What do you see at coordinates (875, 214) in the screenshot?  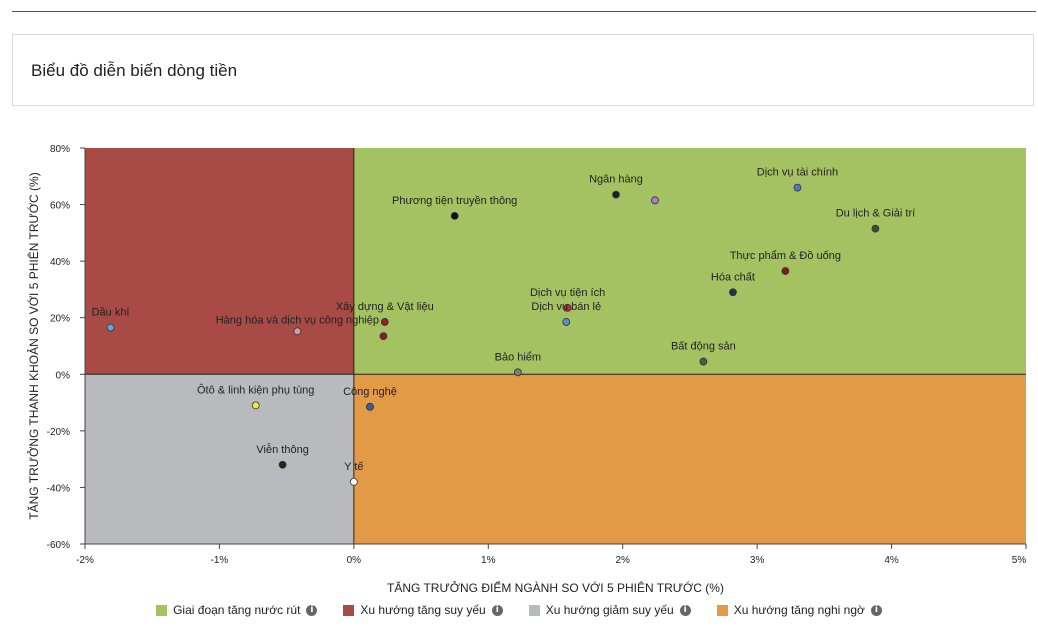 I see `data-point-label: Du lịch & Giải trí` at bounding box center [875, 214].